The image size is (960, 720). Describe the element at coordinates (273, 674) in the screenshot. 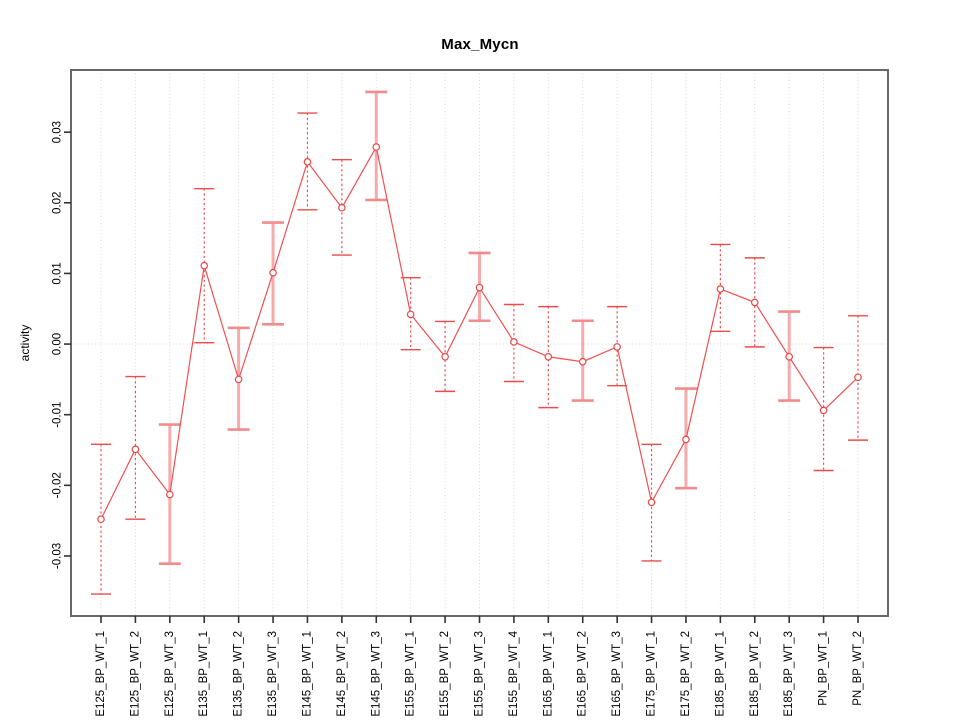

I see `x-tick-label: E135_BP_WT_3` at that location.